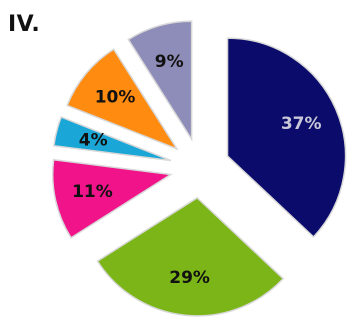  Describe the element at coordinates (115, 98) in the screenshot. I see `pie-slice-label-4: 10%` at that location.